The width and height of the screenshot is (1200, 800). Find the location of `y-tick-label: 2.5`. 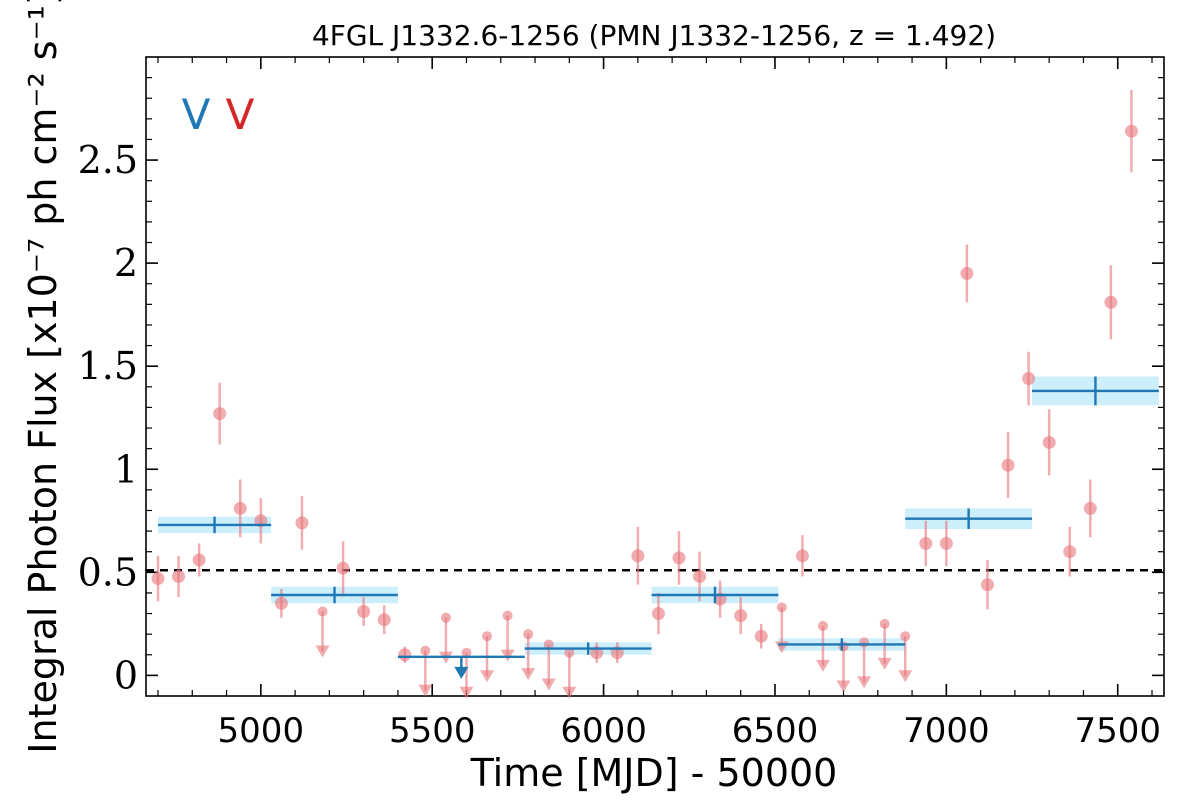

y-tick-label: 2.5 is located at coordinates (108, 160).